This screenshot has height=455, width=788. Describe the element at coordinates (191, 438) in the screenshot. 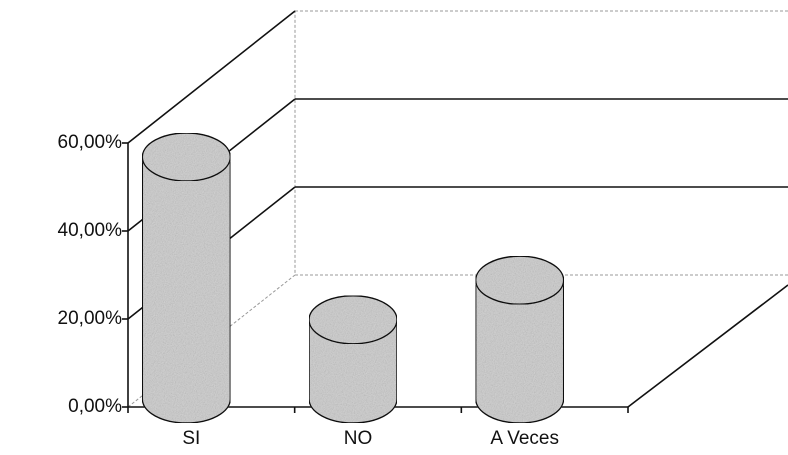

I see `x-tick-label: SI` at that location.